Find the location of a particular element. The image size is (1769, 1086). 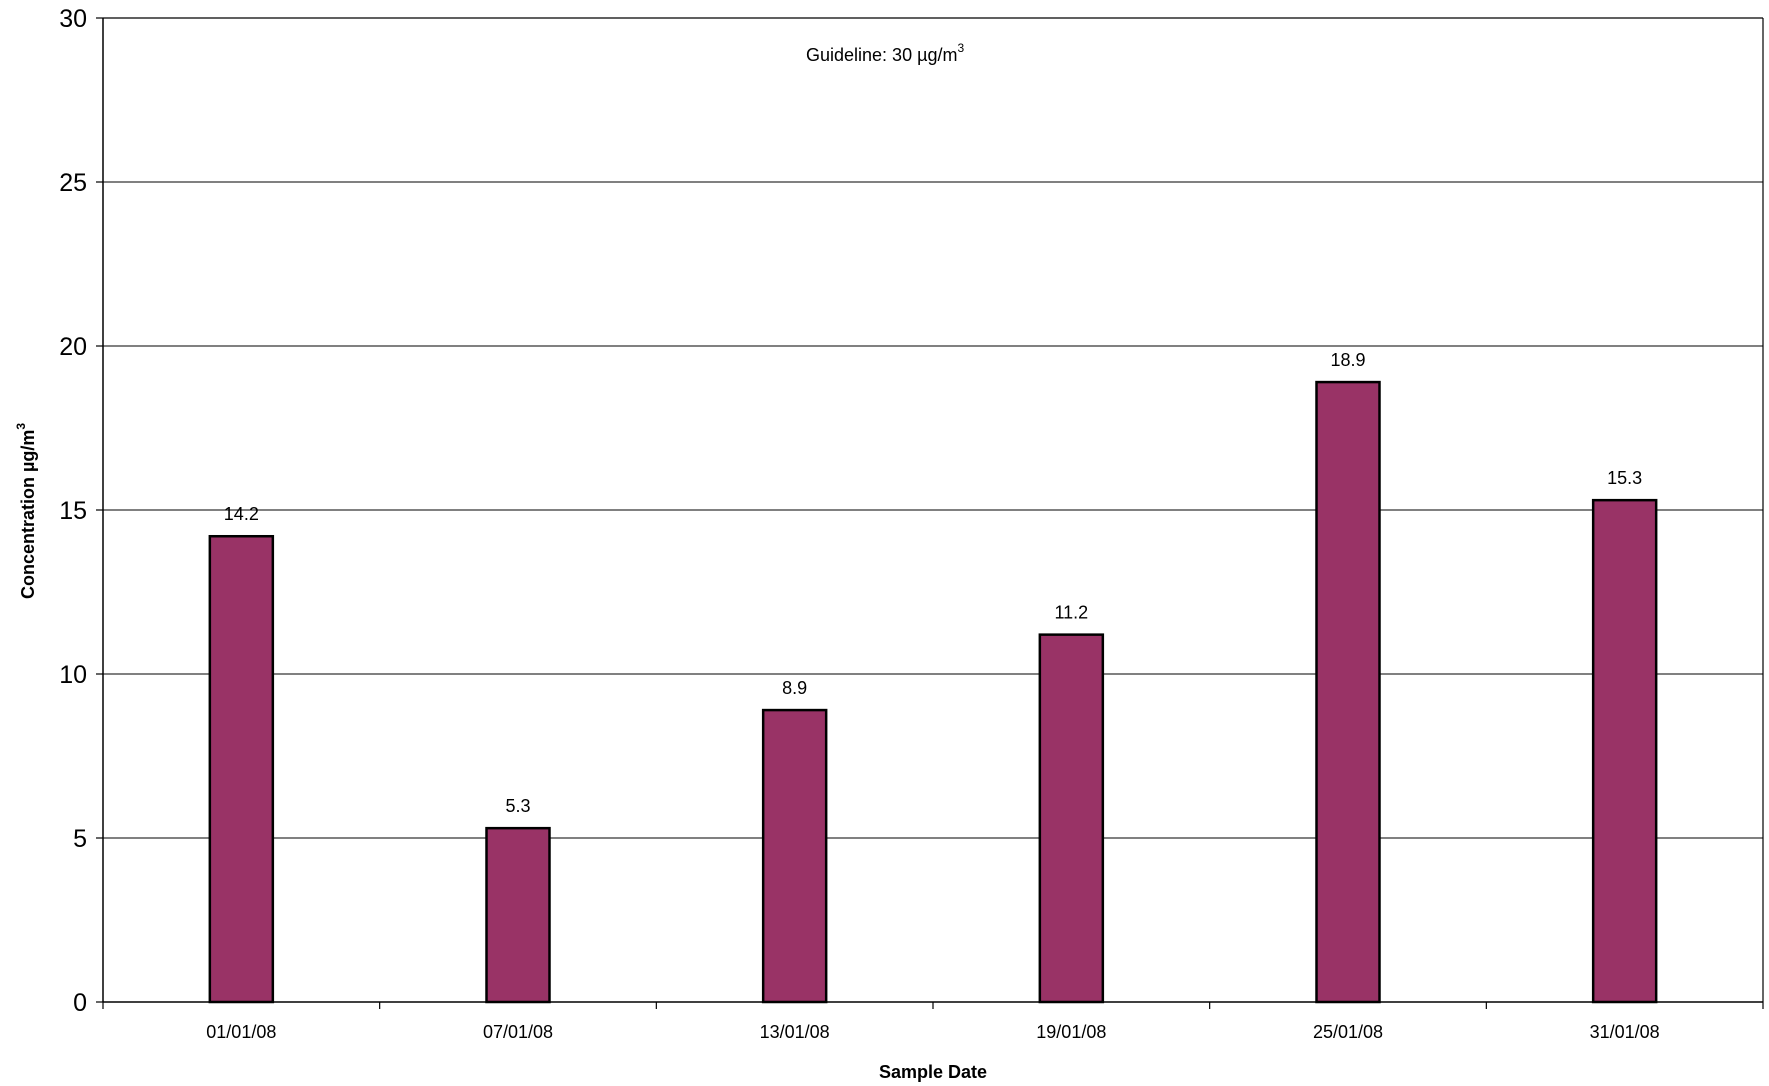

annotation-guideline: Guideline: 30 µg/m3 is located at coordinates (885, 53).